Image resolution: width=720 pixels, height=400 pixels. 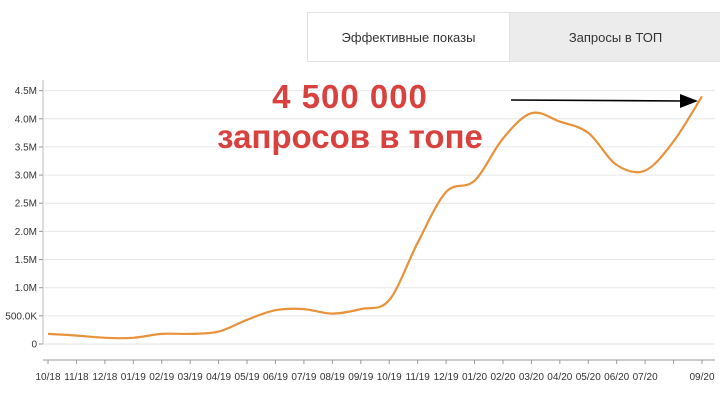 What do you see at coordinates (26, 176) in the screenshot?
I see `y-tick-label: 3.0M` at bounding box center [26, 176].